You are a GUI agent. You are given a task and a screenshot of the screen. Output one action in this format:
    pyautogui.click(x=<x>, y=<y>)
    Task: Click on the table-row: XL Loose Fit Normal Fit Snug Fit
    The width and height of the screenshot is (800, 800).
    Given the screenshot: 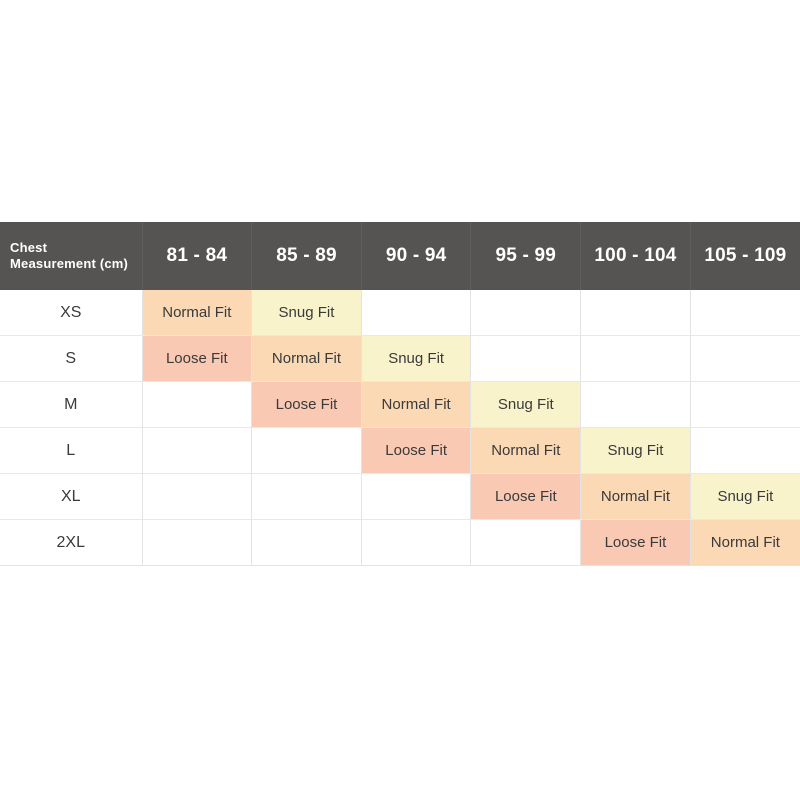 What is the action you would take?
    pyautogui.click(x=400, y=496)
    